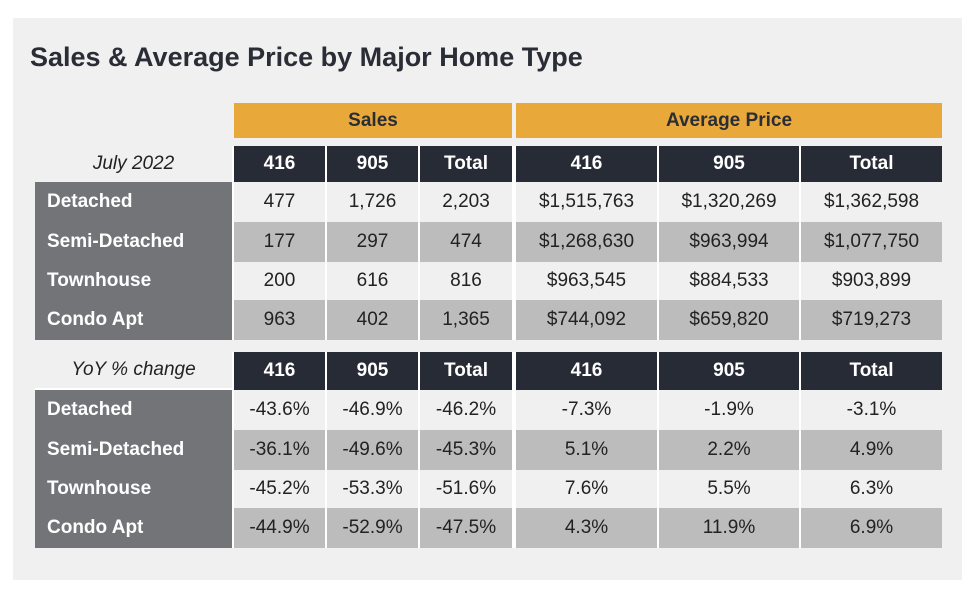 This screenshot has height=594, width=980. I want to click on table-cell: $1,077,750, so click(871, 242).